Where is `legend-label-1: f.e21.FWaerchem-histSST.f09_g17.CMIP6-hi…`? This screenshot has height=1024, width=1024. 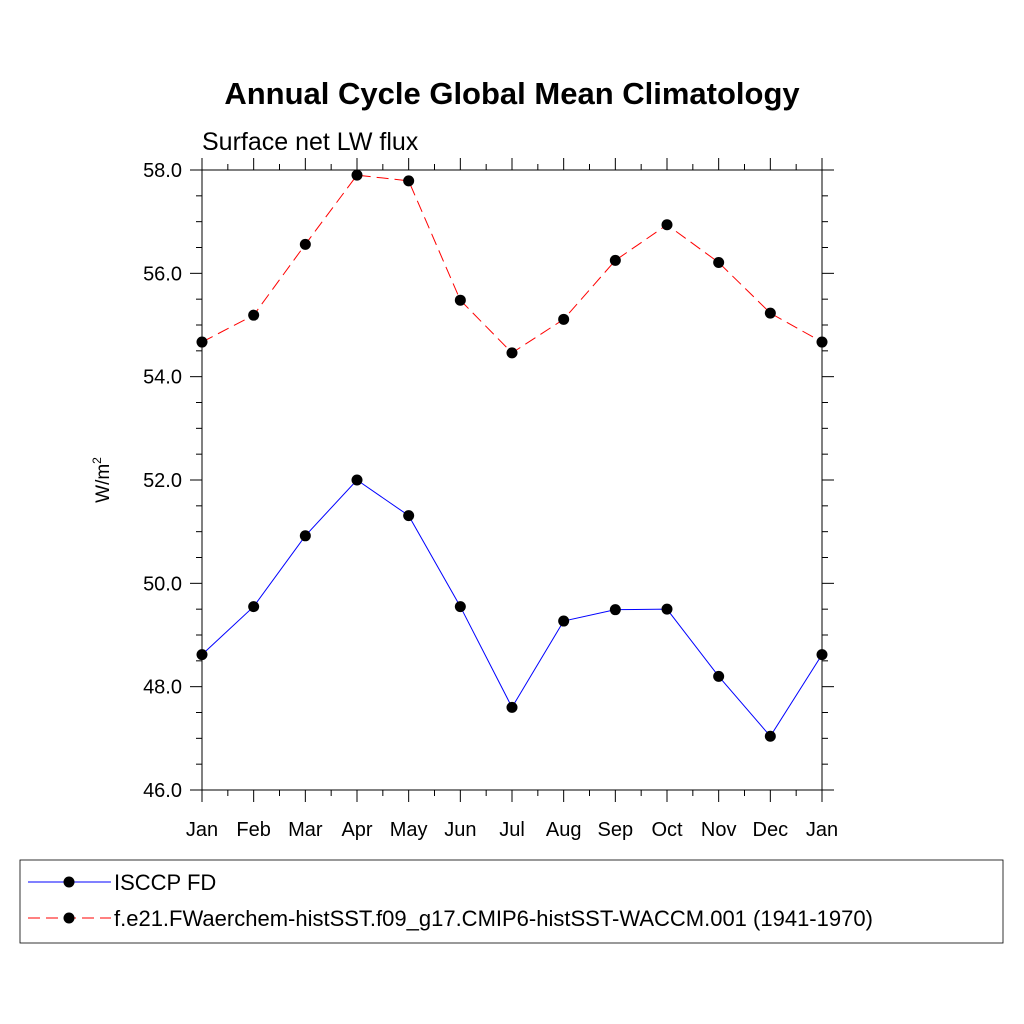 legend-label-1: f.e21.FWaerchem-histSST.f09_g17.CMIP6-hi… is located at coordinates (493, 918).